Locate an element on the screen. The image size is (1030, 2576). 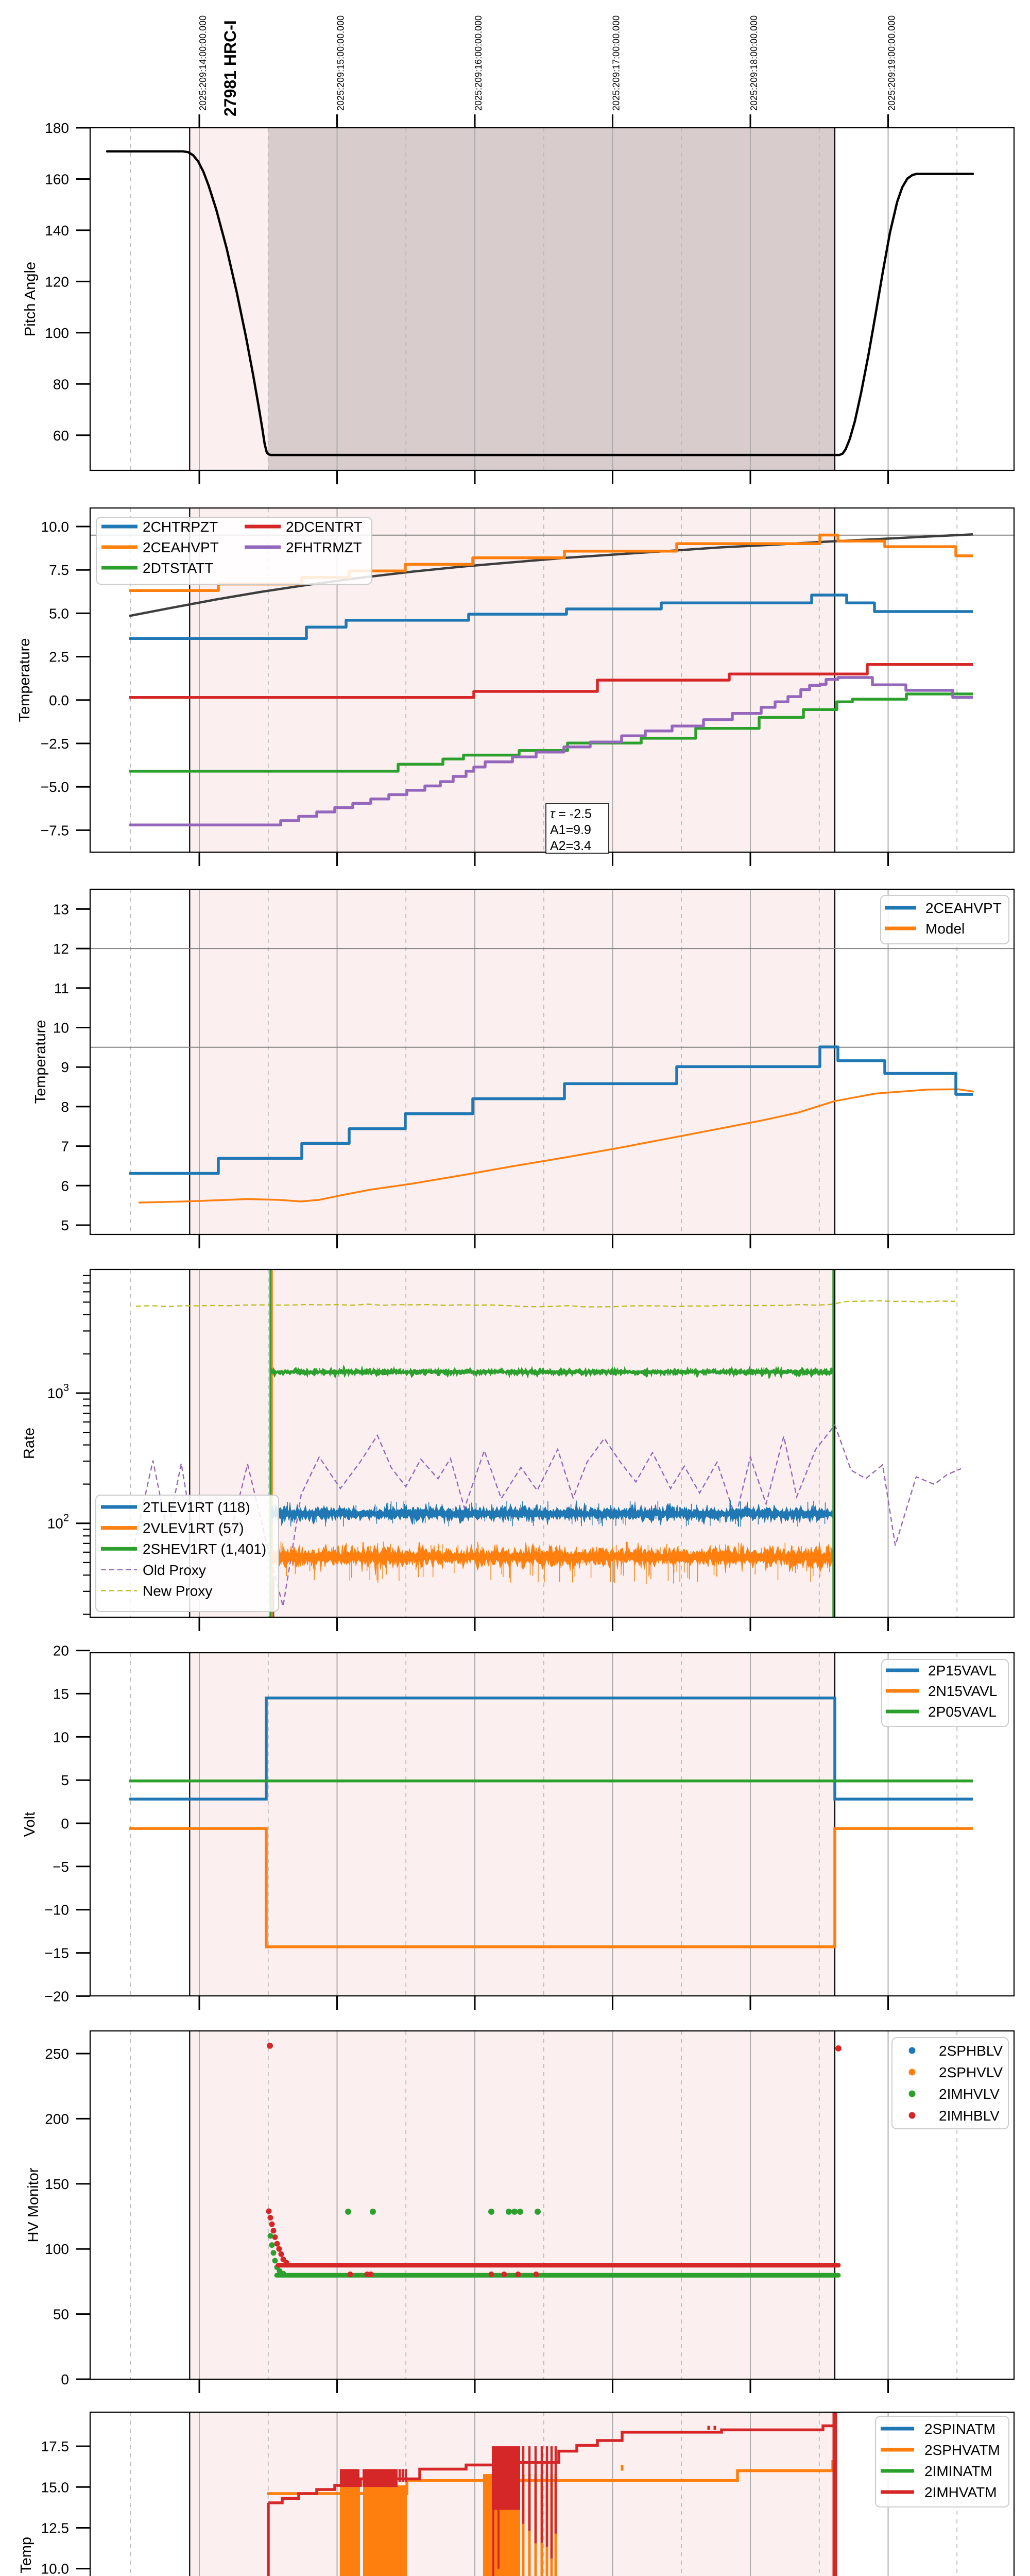
svg-text: 2CHTRPZT is located at coordinates (180, 527).